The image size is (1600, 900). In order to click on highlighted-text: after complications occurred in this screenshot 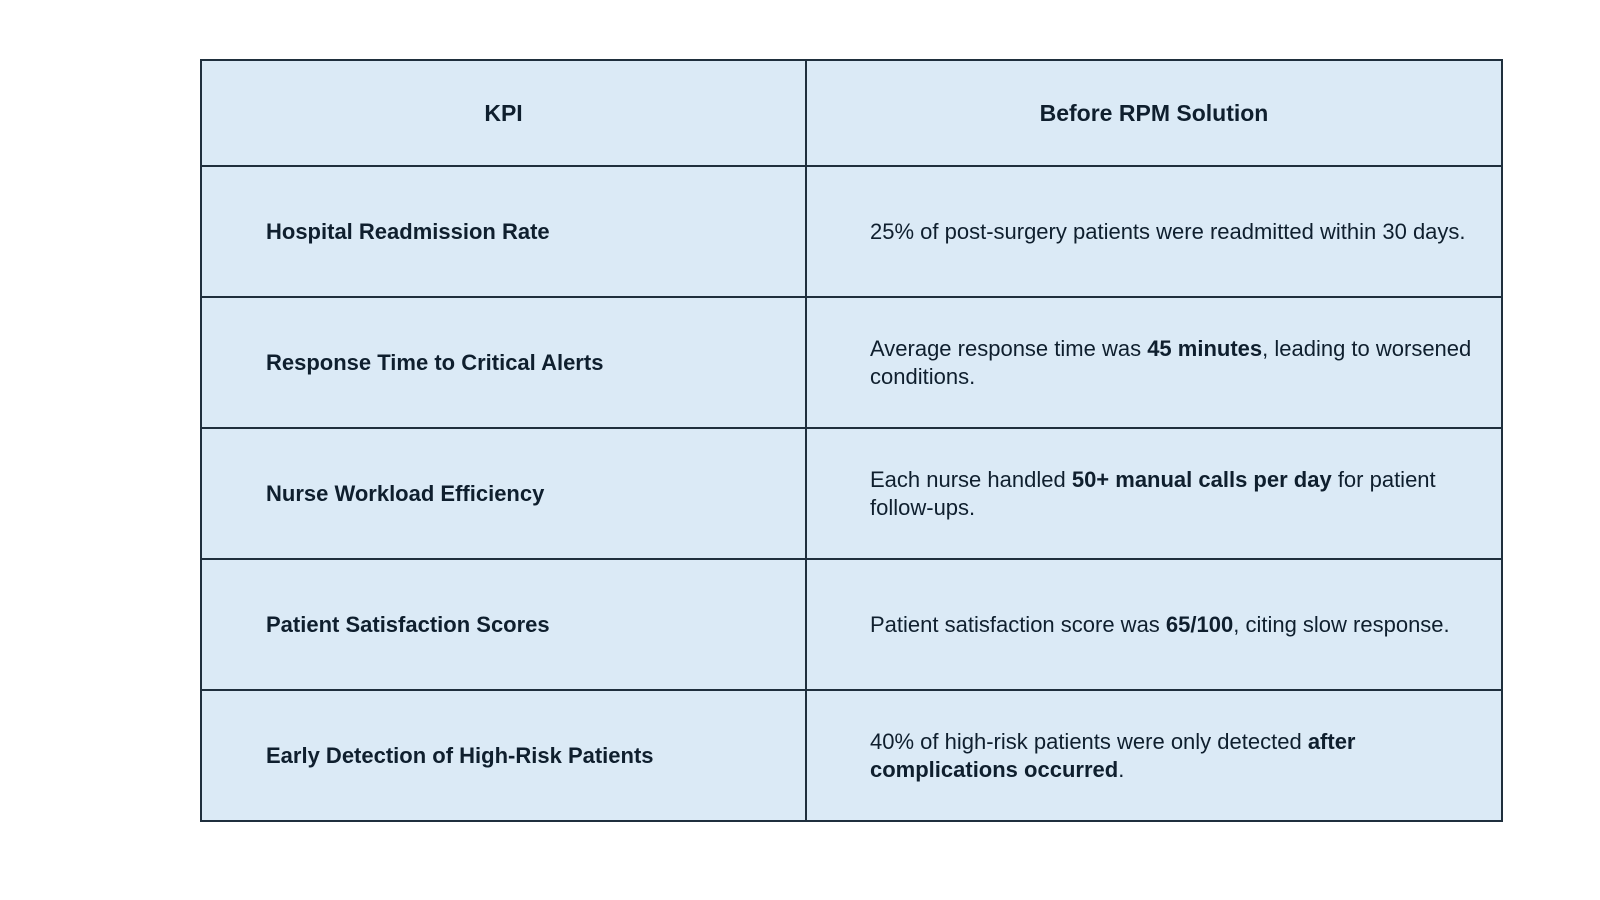, I will do `click(1113, 755)`.